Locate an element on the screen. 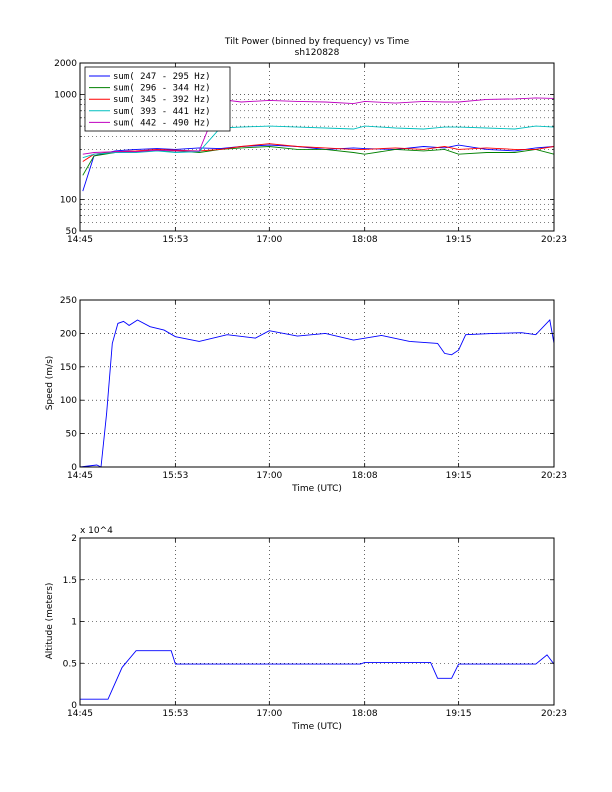 This screenshot has width=612, height=792. legend-label: sum( 247 - 295 Hz) is located at coordinates (162, 77).